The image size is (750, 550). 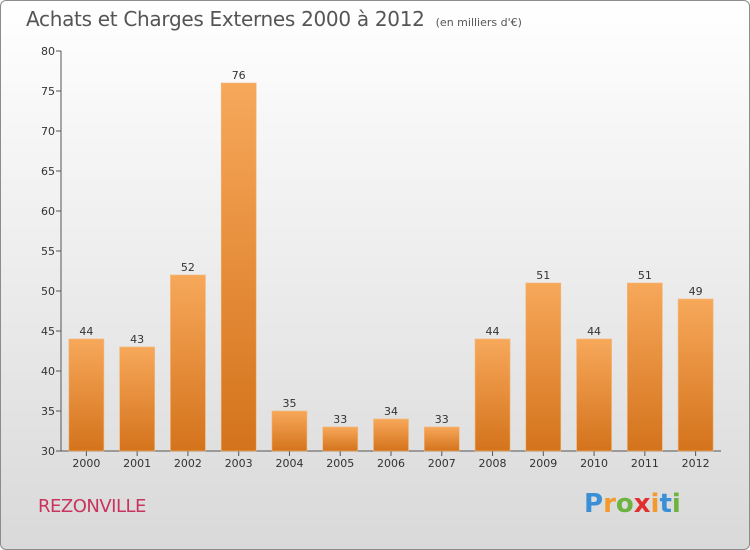 What do you see at coordinates (239, 463) in the screenshot?
I see `x-tick-label: 2003` at bounding box center [239, 463].